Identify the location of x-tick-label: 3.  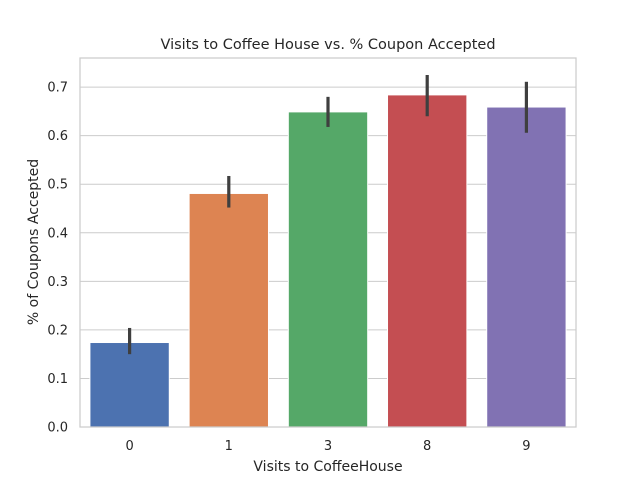
(328, 446).